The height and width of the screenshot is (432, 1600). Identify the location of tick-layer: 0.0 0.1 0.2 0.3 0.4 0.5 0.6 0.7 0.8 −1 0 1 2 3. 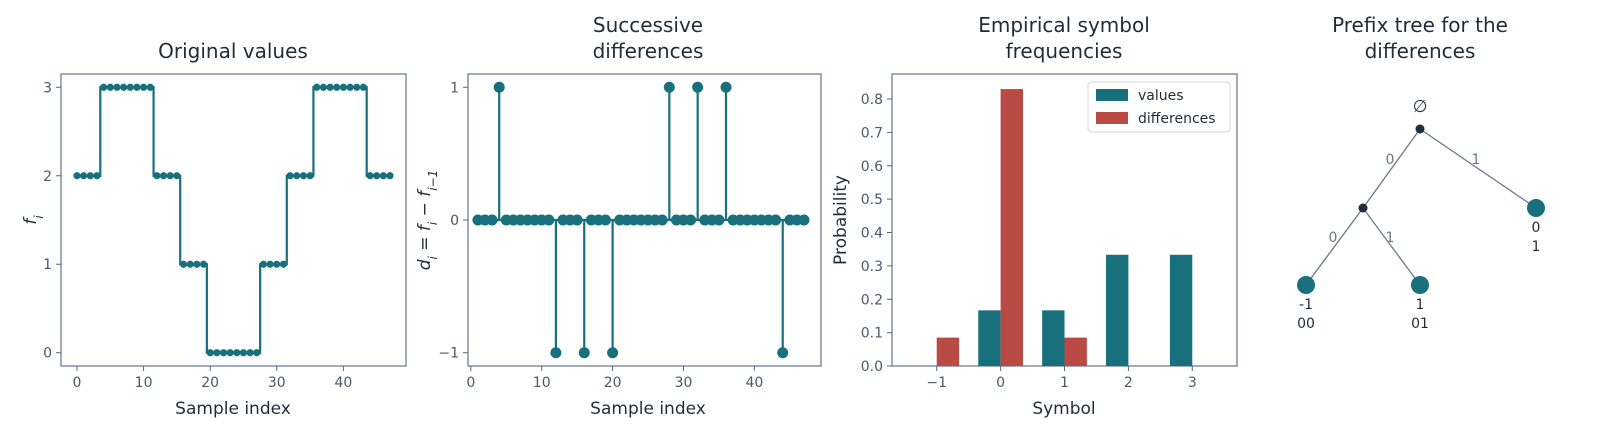
(1029, 241).